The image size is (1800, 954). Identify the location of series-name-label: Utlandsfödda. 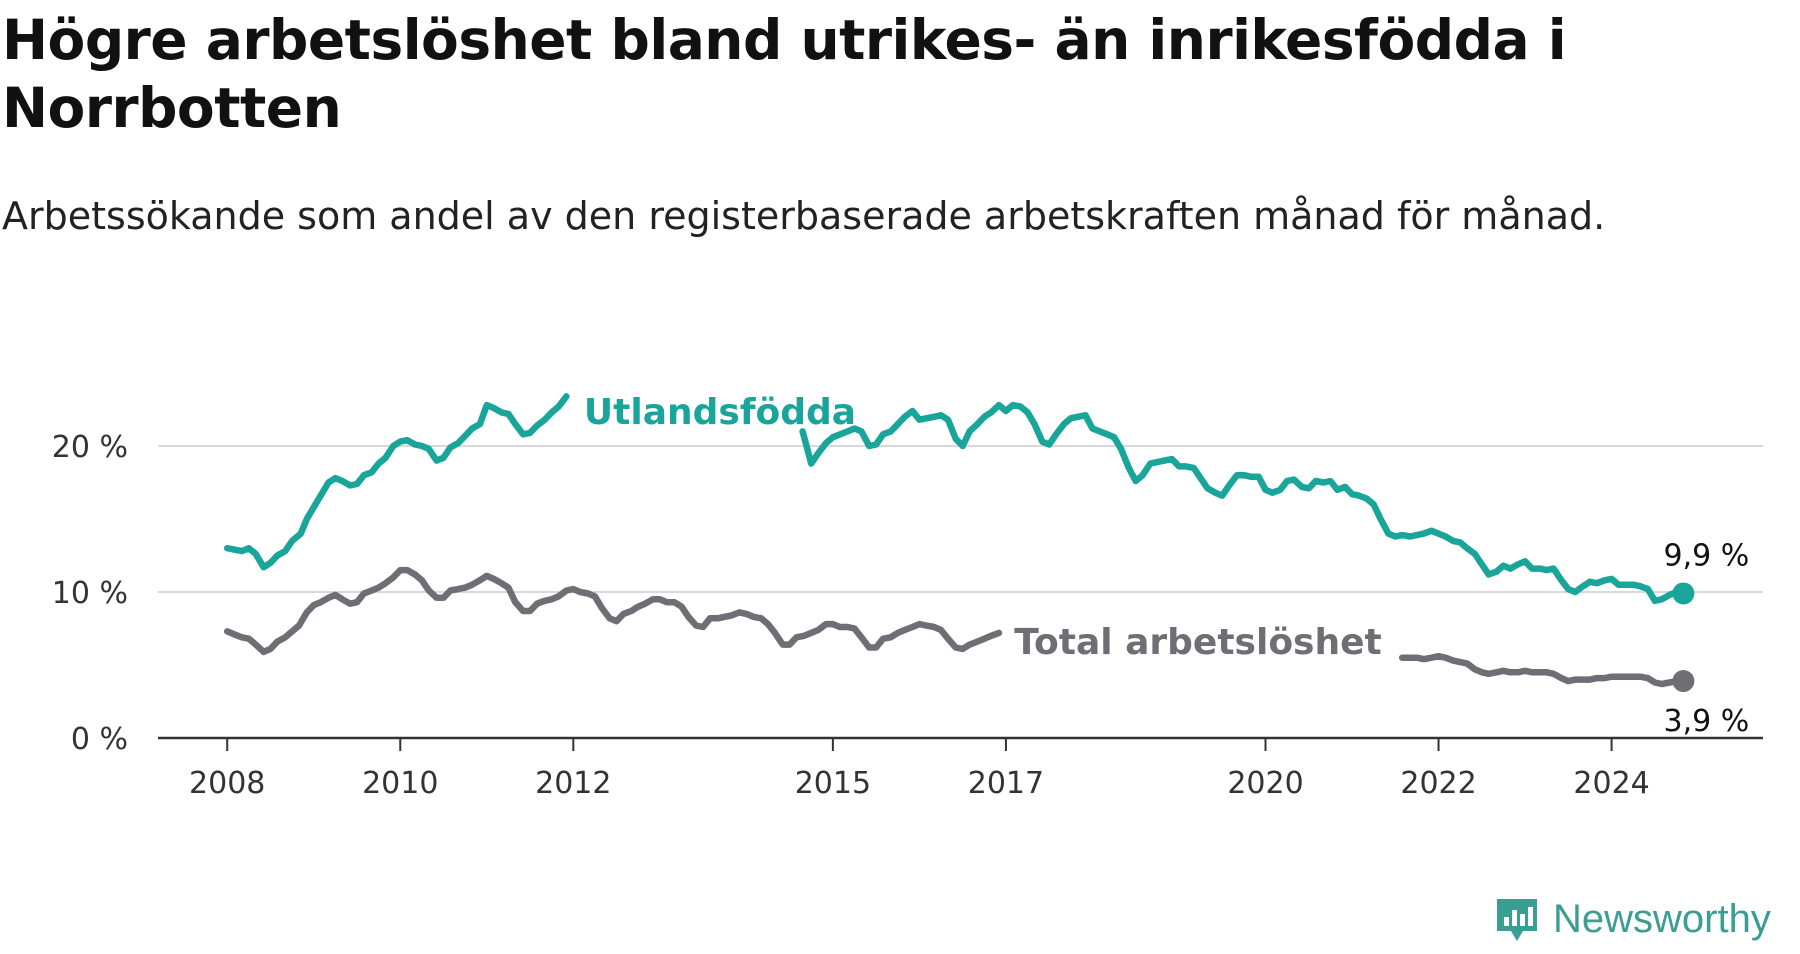
(720, 412).